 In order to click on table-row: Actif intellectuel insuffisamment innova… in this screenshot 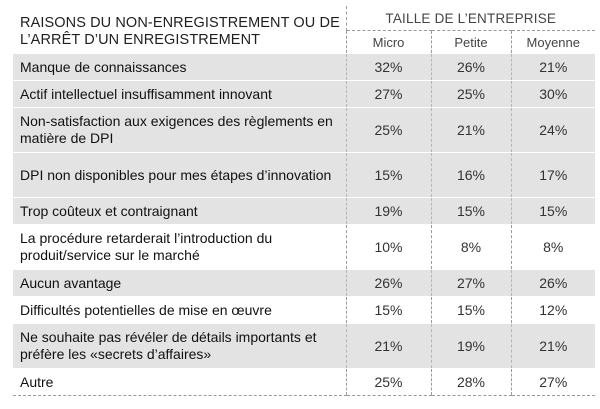, I will do `click(304, 94)`.